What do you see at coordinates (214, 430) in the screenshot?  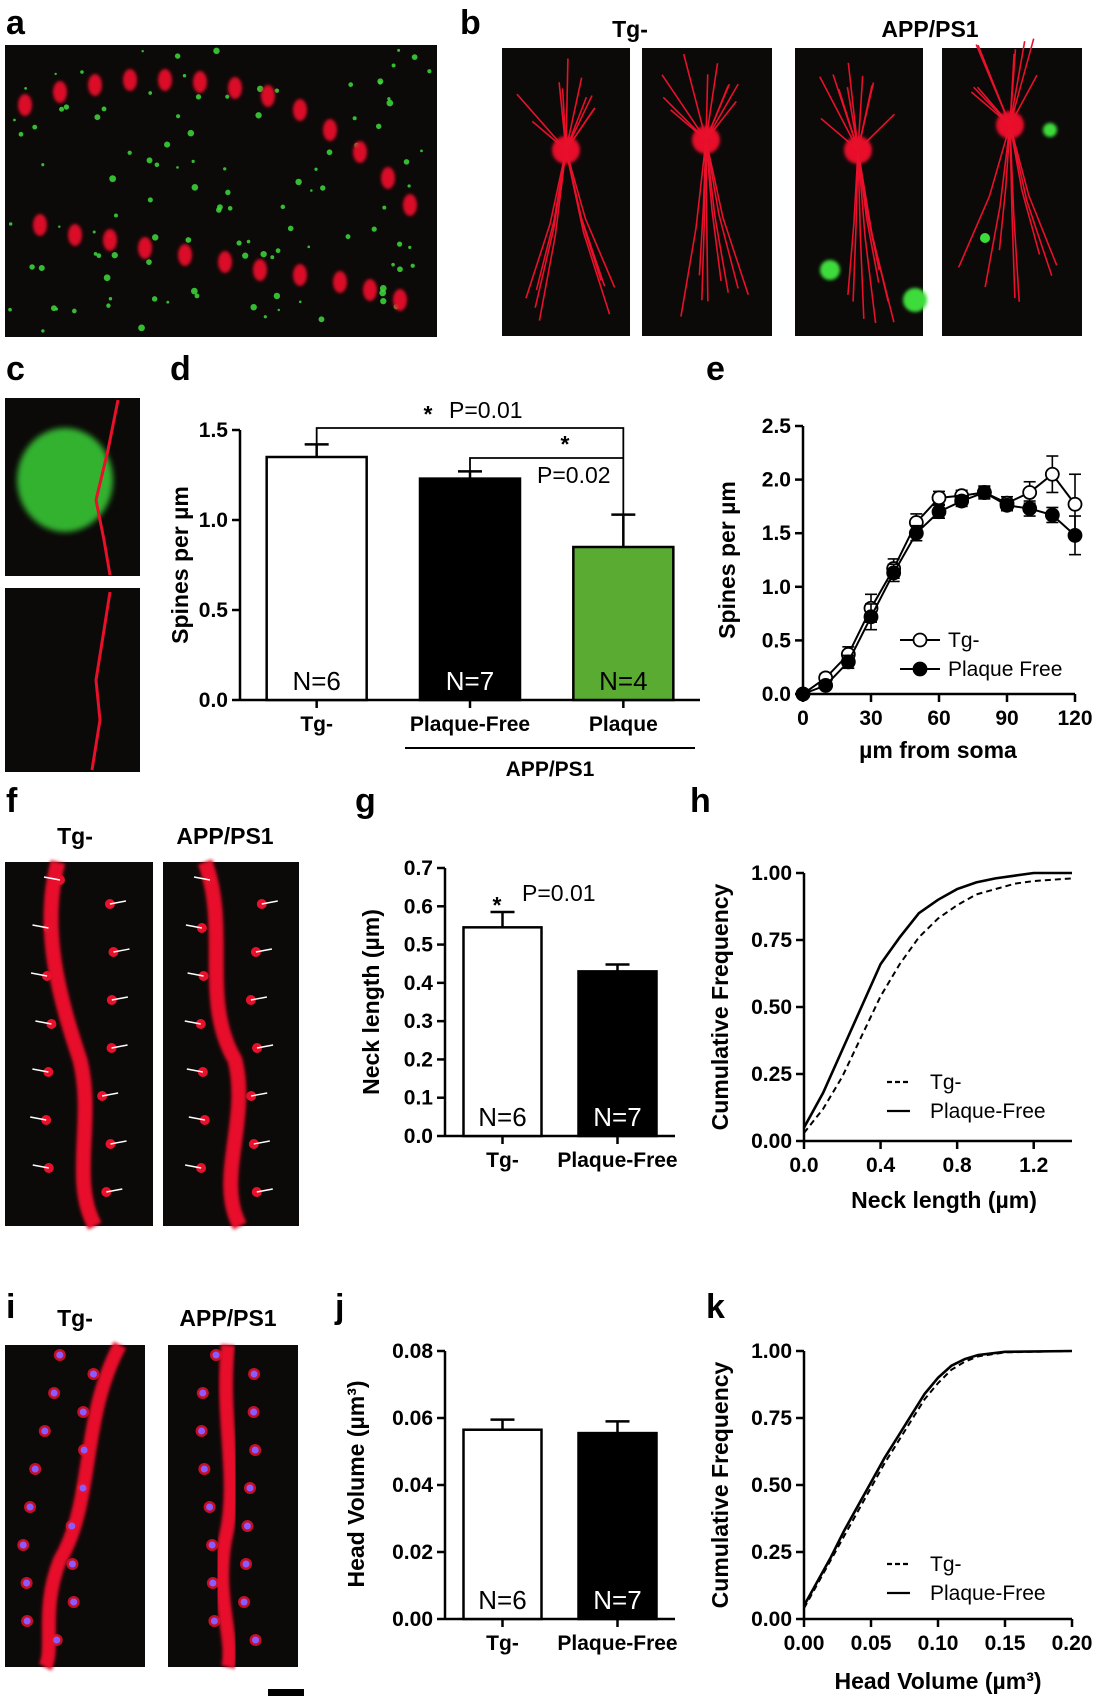 I see `y-tick-label: 1.5` at bounding box center [214, 430].